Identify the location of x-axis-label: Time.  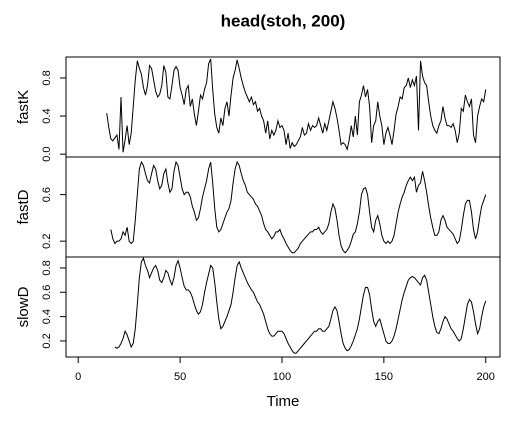
(283, 401).